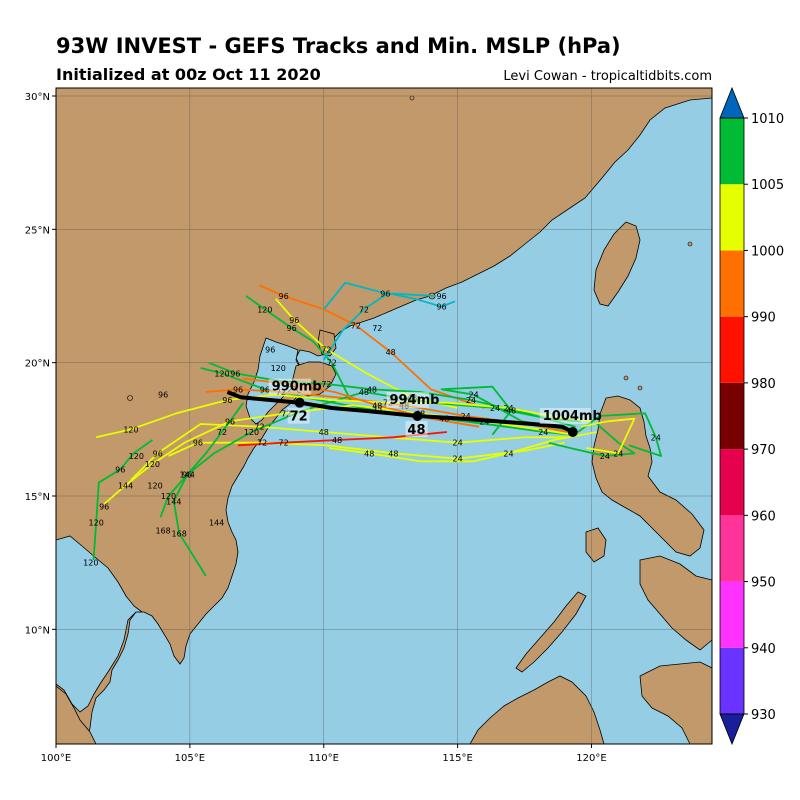  Describe the element at coordinates (763, 715) in the screenshot. I see `colorbar-tick-label: 930` at that location.